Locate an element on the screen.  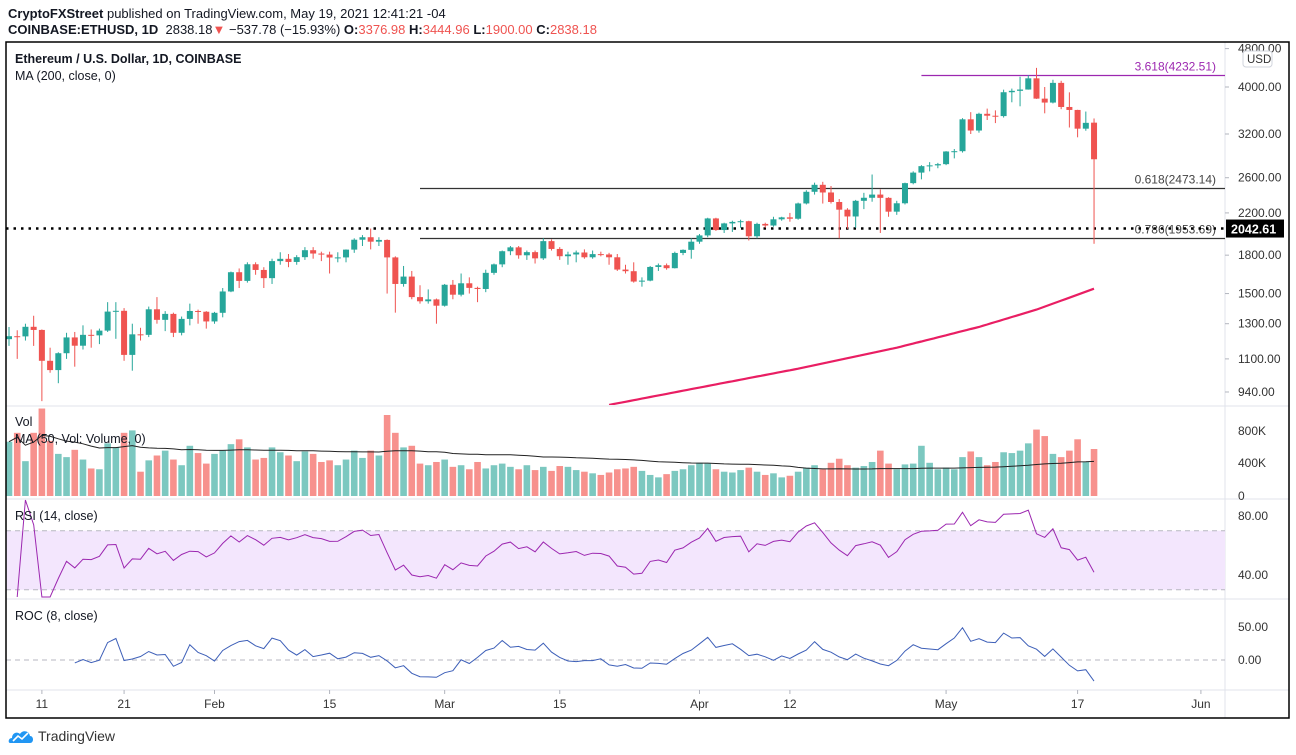
rsi-legend: RSI (14, close) is located at coordinates (56, 516).